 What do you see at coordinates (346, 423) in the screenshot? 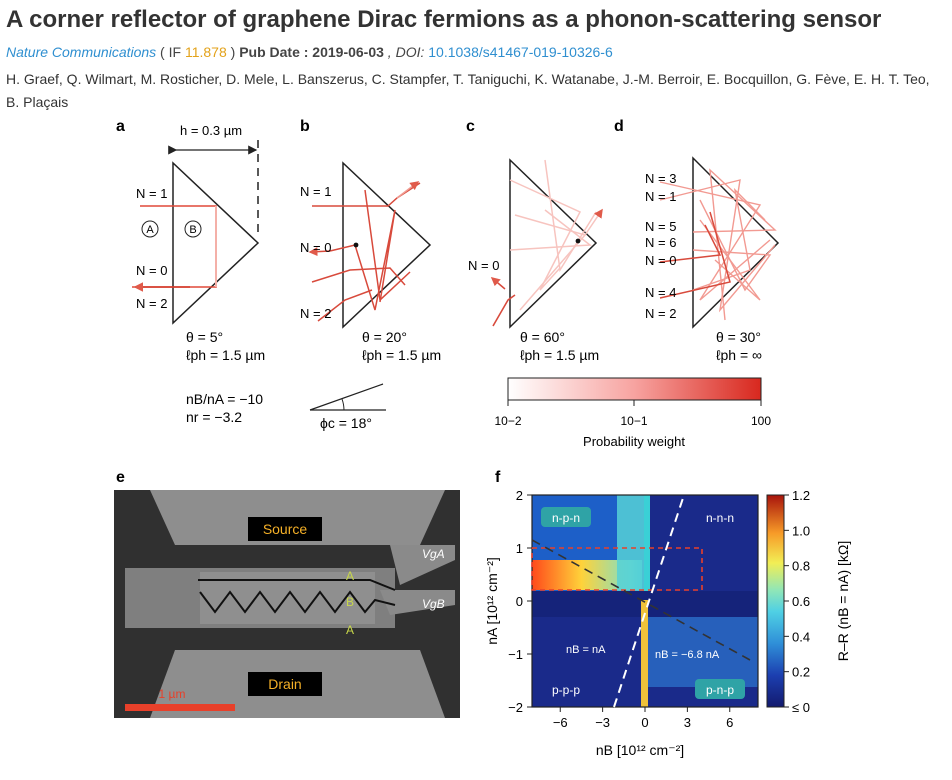
I see `critical-angle: ϕc = 18°` at bounding box center [346, 423].